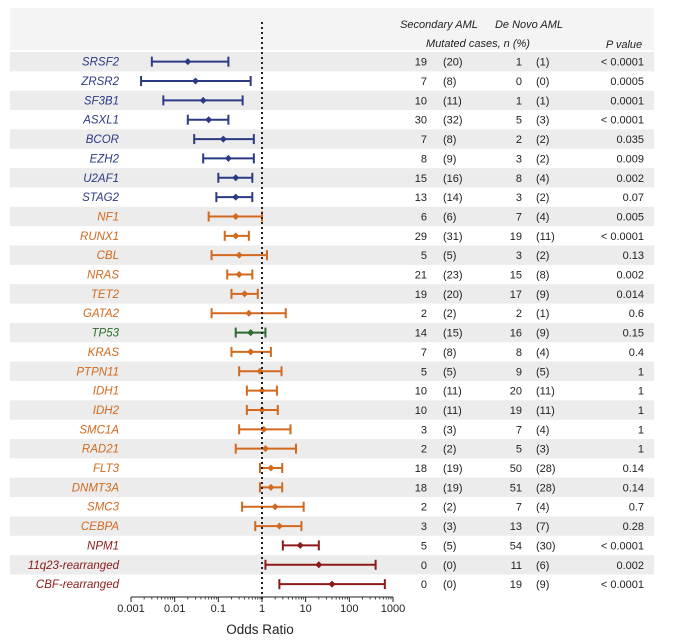 This screenshot has width=675, height=644. What do you see at coordinates (546, 546) in the screenshot?
I see `denovo-percent: (30)` at bounding box center [546, 546].